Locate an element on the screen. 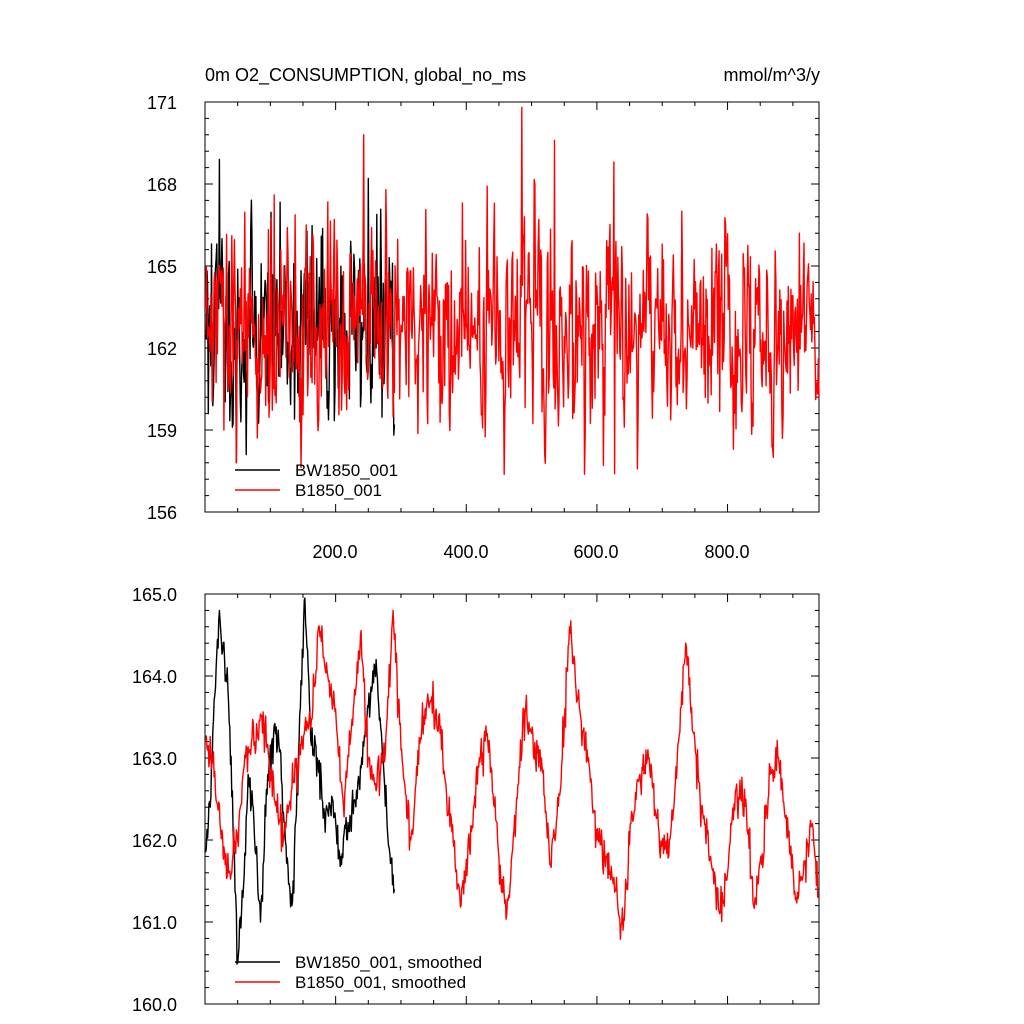  bottom-y-tick-label: 164.0 is located at coordinates (154, 677).